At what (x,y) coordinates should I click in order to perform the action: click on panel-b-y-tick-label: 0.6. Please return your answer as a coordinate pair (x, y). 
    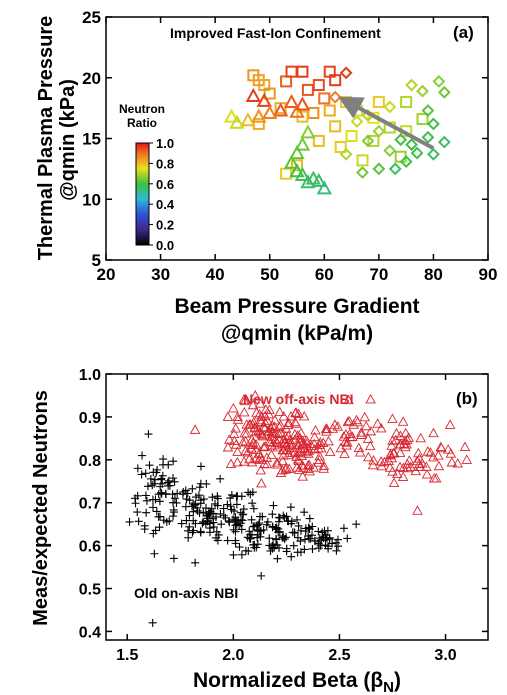
    Looking at the image, I should click on (90, 547).